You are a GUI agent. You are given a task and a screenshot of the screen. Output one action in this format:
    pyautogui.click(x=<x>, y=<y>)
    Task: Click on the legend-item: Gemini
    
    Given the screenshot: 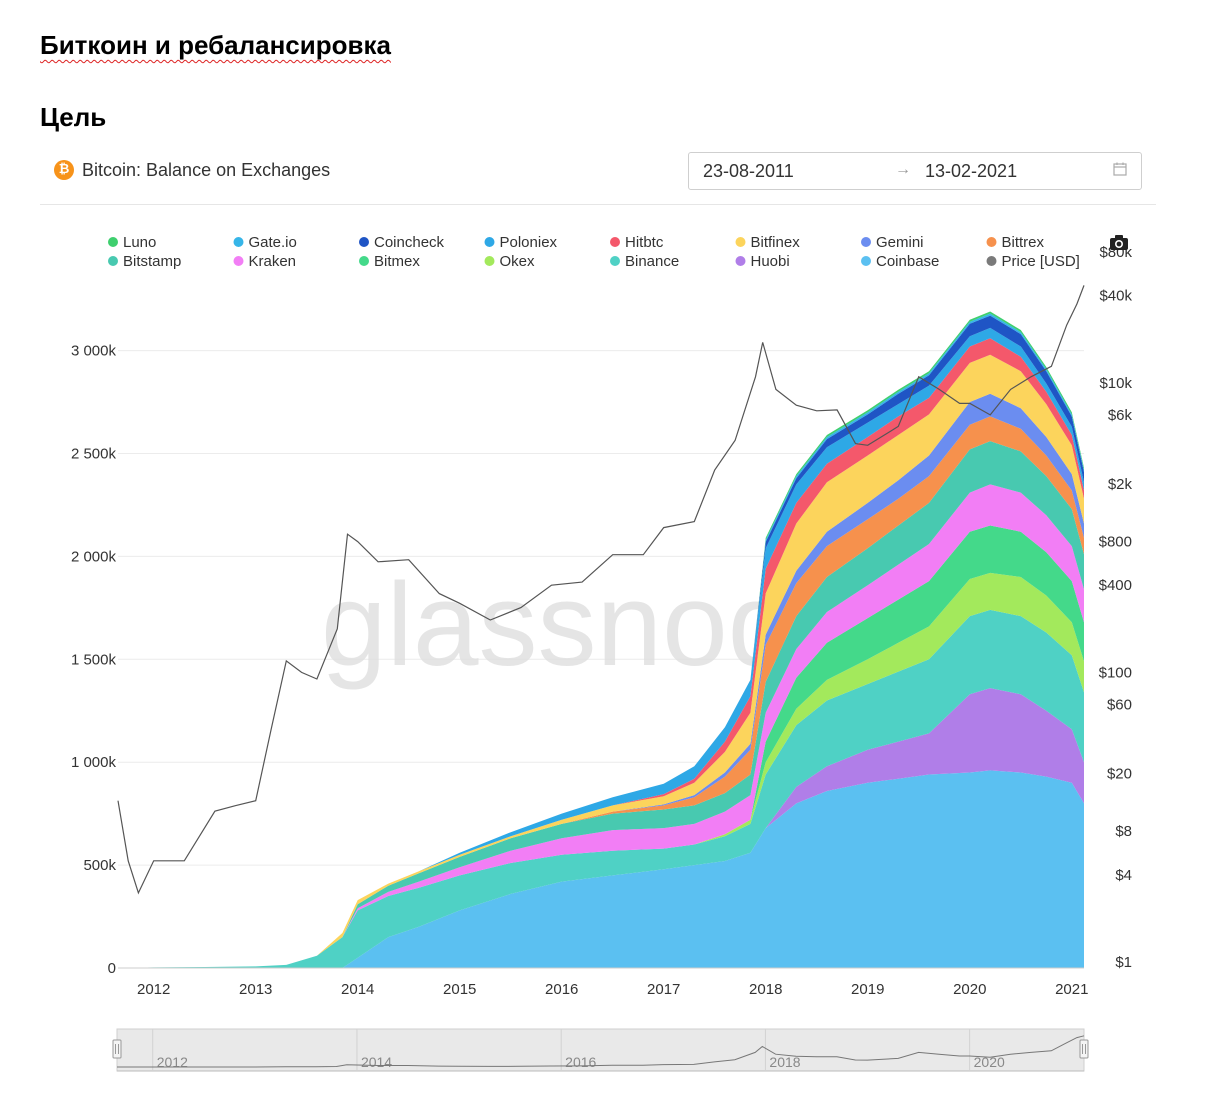 What is the action you would take?
    pyautogui.click(x=892, y=242)
    